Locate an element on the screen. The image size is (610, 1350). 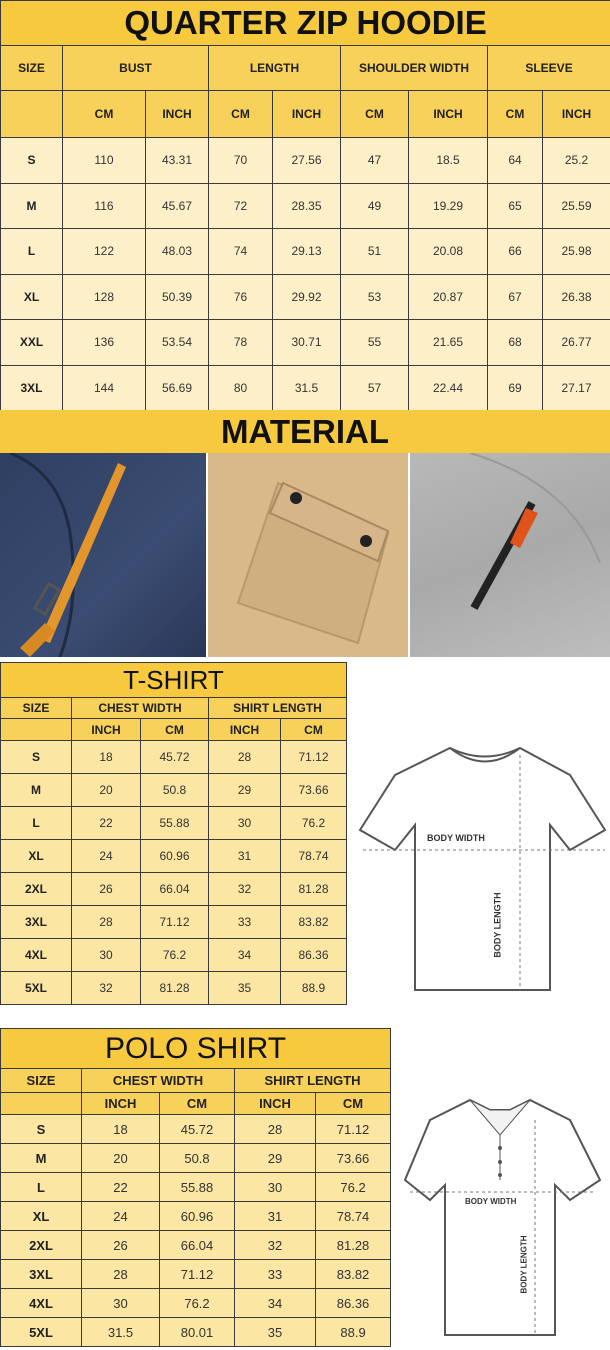
value-cell: 28.35 is located at coordinates (306, 205).